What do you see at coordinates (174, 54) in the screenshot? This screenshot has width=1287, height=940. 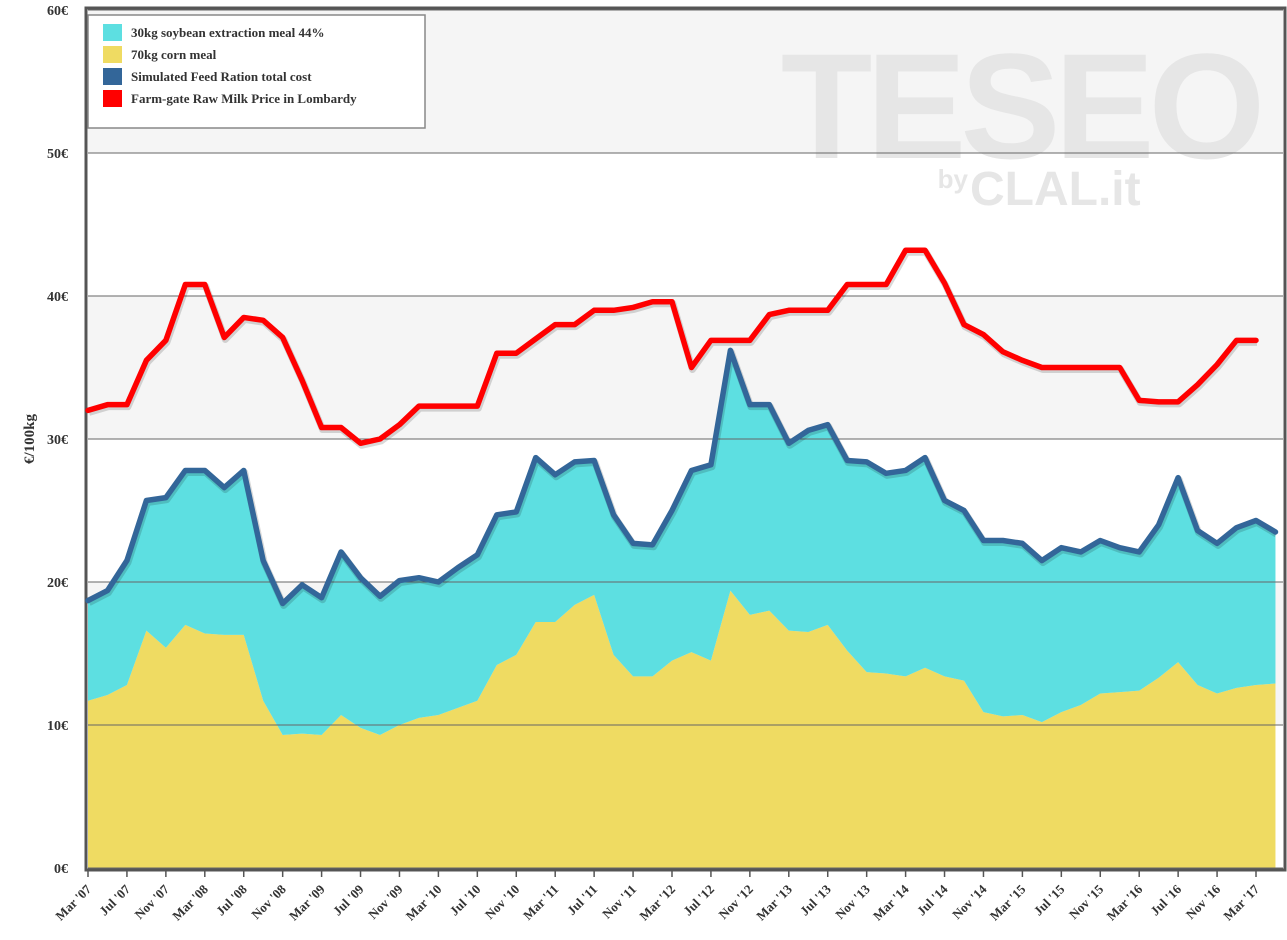 I see `legend-label: 70kg corn meal` at bounding box center [174, 54].